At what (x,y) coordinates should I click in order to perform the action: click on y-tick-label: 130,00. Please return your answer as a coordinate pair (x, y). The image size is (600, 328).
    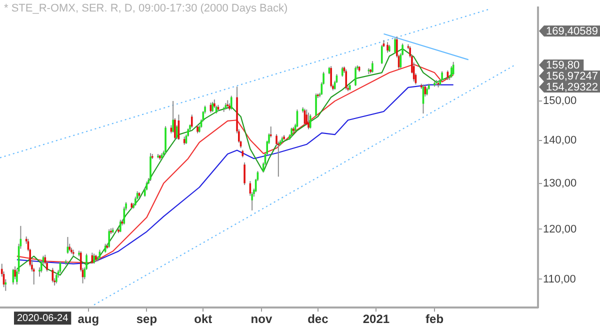
    Looking at the image, I should click on (560, 183).